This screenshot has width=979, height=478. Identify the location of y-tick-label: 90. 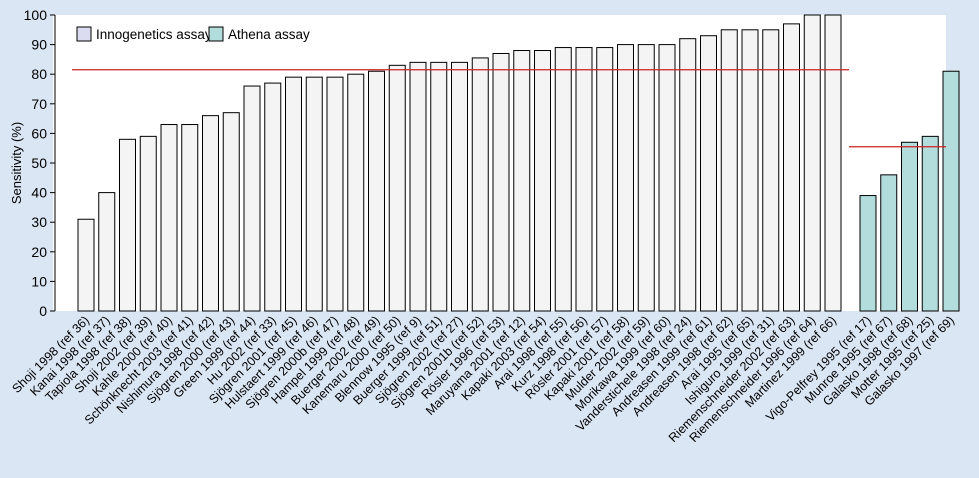
(39, 45).